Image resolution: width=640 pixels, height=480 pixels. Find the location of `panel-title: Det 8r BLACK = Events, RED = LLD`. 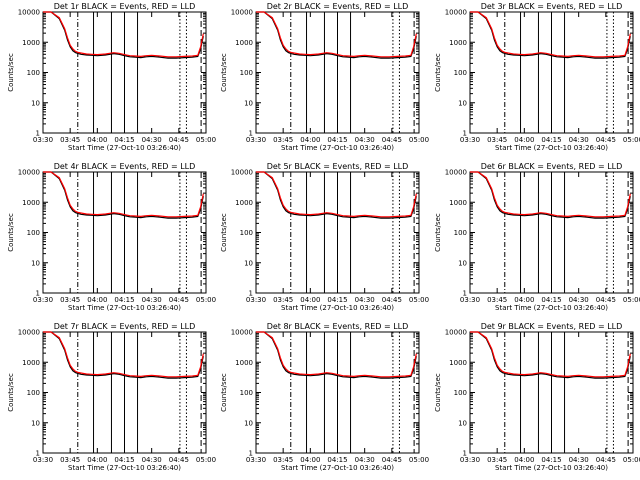

panel-title: Det 8r BLACK = Events, RED = LLD is located at coordinates (338, 326).